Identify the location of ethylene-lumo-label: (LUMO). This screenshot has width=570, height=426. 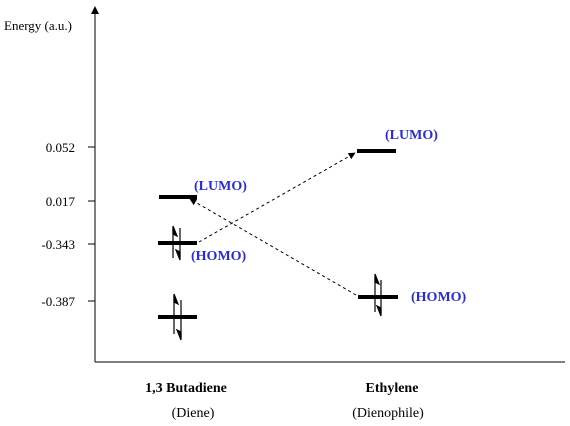
(411, 135).